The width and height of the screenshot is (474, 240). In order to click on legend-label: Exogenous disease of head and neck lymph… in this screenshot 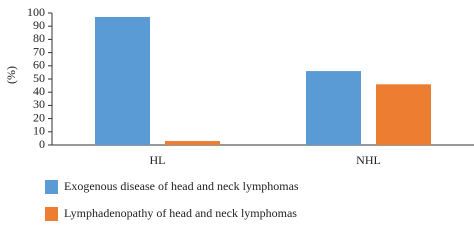, I will do `click(181, 186)`.